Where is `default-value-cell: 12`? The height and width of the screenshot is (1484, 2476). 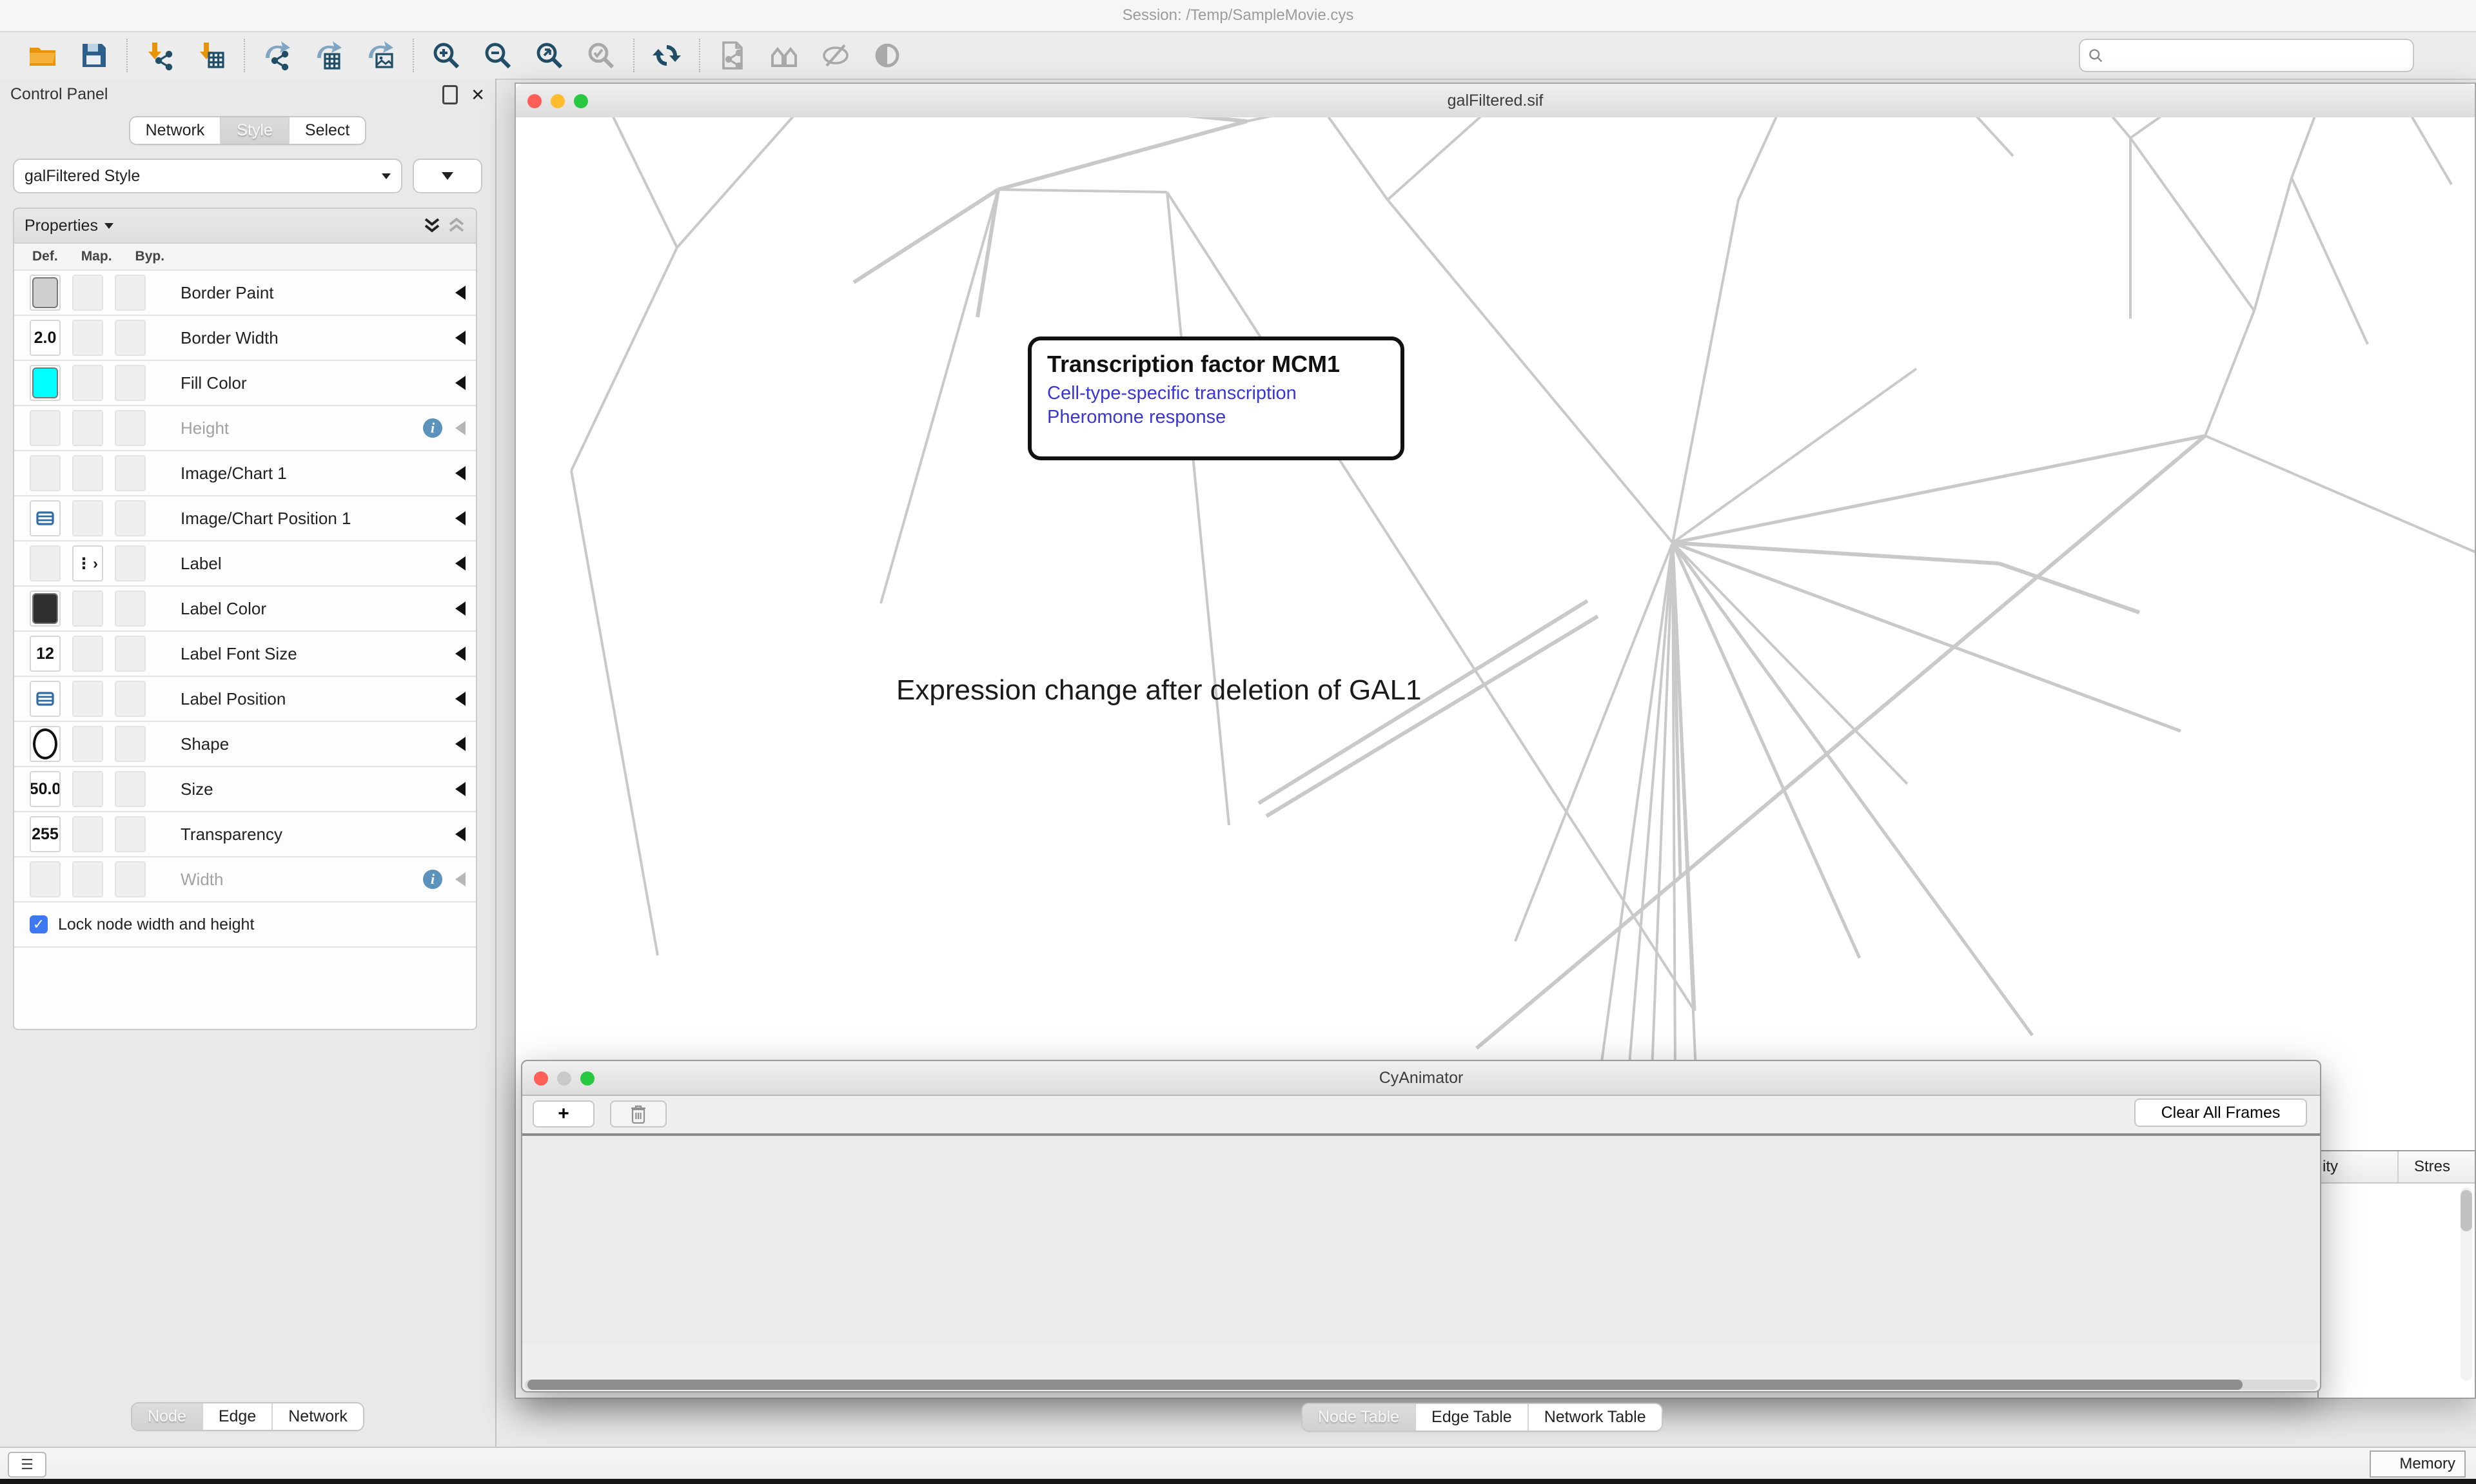
default-value-cell: 12 is located at coordinates (45, 654).